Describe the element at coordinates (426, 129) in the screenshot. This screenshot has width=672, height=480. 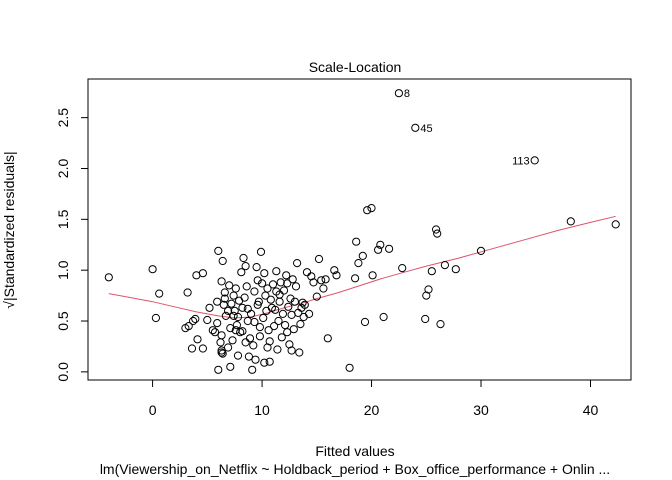
I see `point-label: 45` at that location.